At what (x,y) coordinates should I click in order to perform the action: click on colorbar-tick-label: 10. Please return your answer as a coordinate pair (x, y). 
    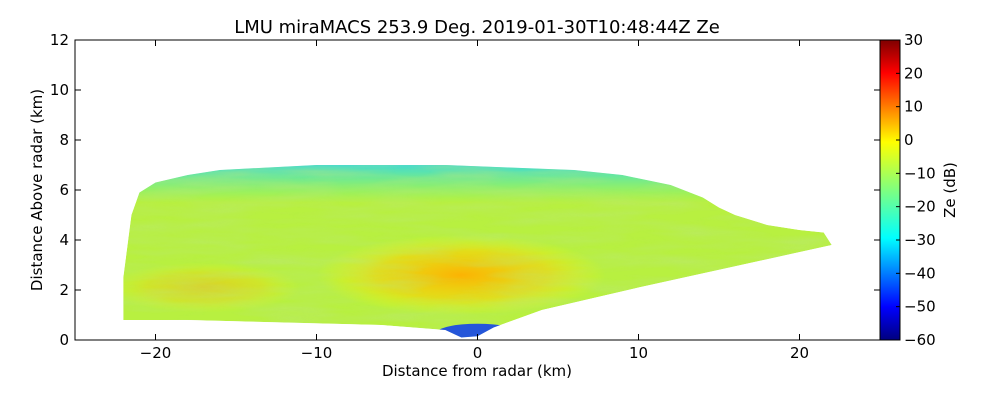
    Looking at the image, I should click on (913, 107).